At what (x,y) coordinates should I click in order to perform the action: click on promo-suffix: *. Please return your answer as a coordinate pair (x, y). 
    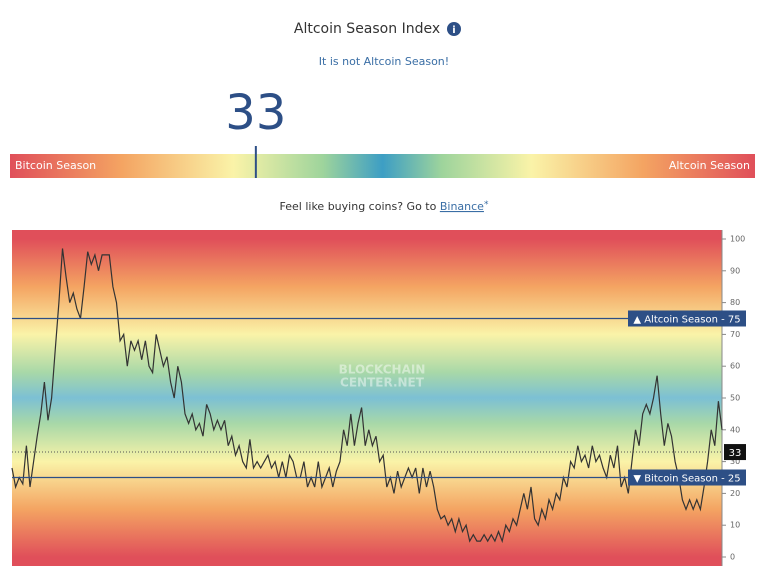
    Looking at the image, I should click on (486, 205).